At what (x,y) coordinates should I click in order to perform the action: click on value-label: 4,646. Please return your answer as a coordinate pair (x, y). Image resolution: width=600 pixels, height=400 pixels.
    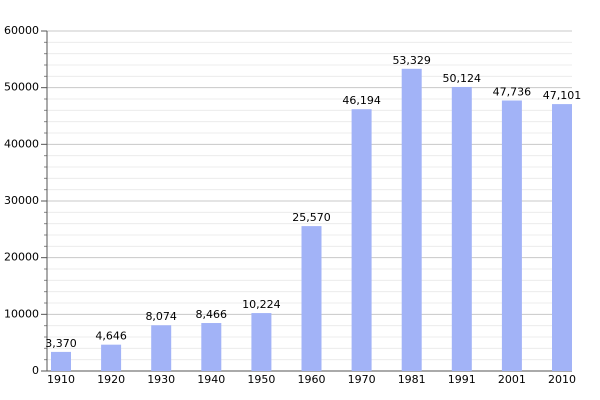
    Looking at the image, I should click on (111, 336).